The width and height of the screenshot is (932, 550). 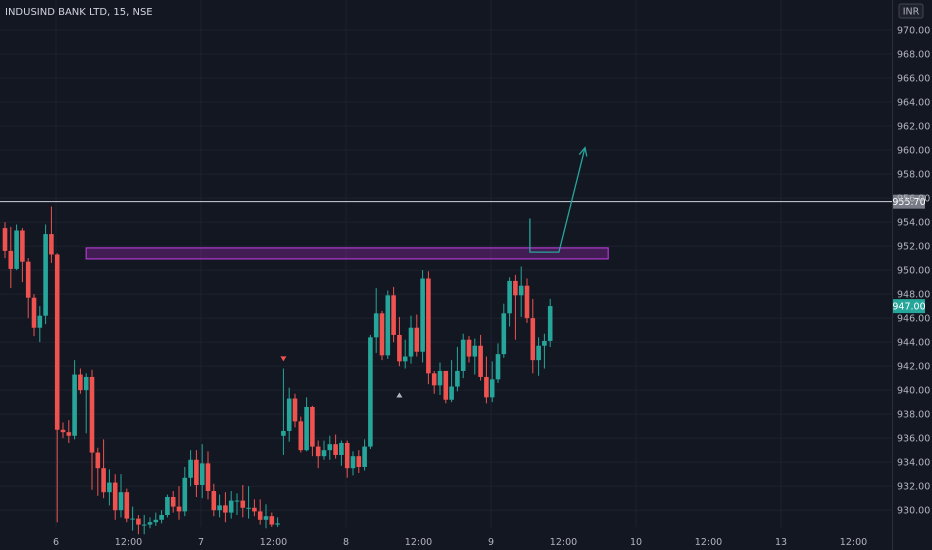 I want to click on y-tick-label-2: 934.00, so click(x=913, y=463).